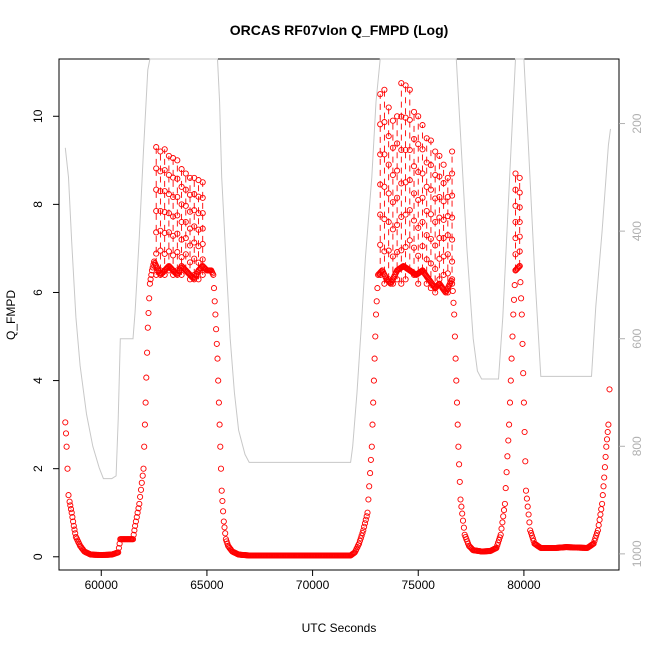 The image size is (650, 650). Describe the element at coordinates (637, 553) in the screenshot. I see `right-y-tick-label: 1000` at that location.